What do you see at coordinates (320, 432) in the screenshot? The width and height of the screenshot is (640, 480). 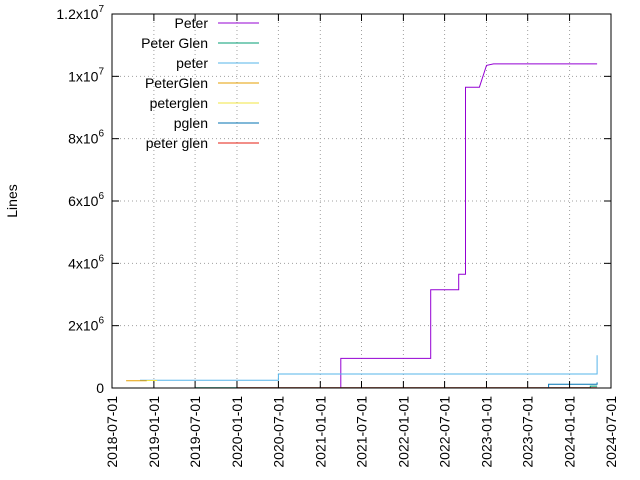 I see `x-tick-label: 2021-01-01` at bounding box center [320, 432].